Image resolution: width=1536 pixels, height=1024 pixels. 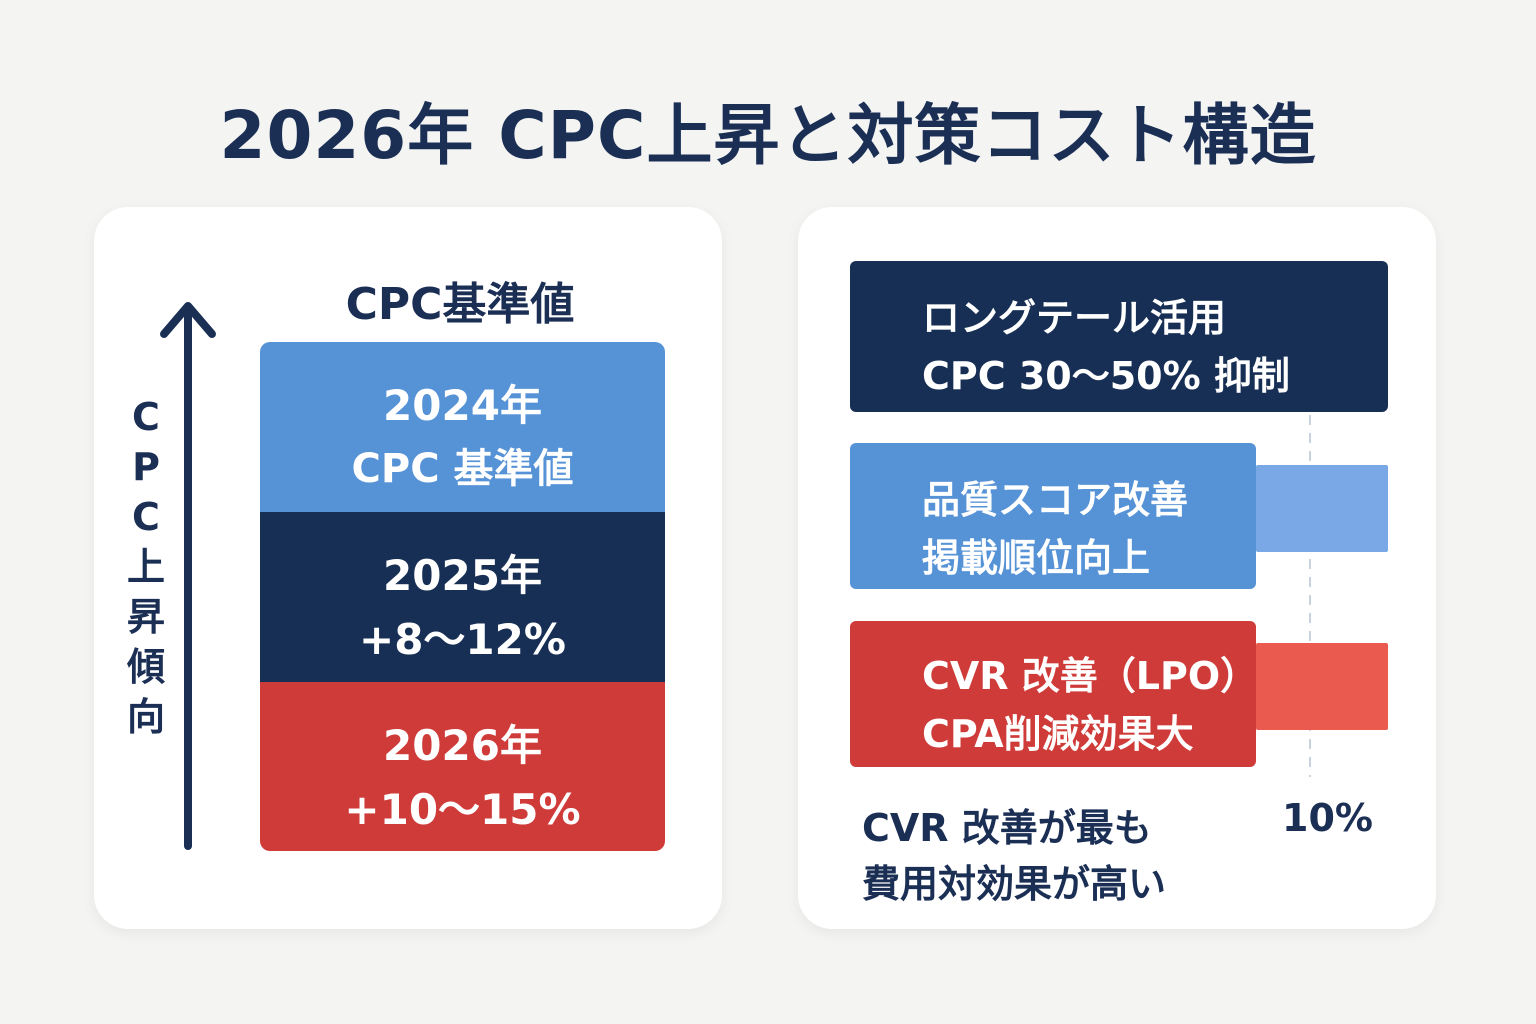 What do you see at coordinates (1106, 376) in the screenshot?
I see `longtail-effect: CPC 30〜50% 抑制` at bounding box center [1106, 376].